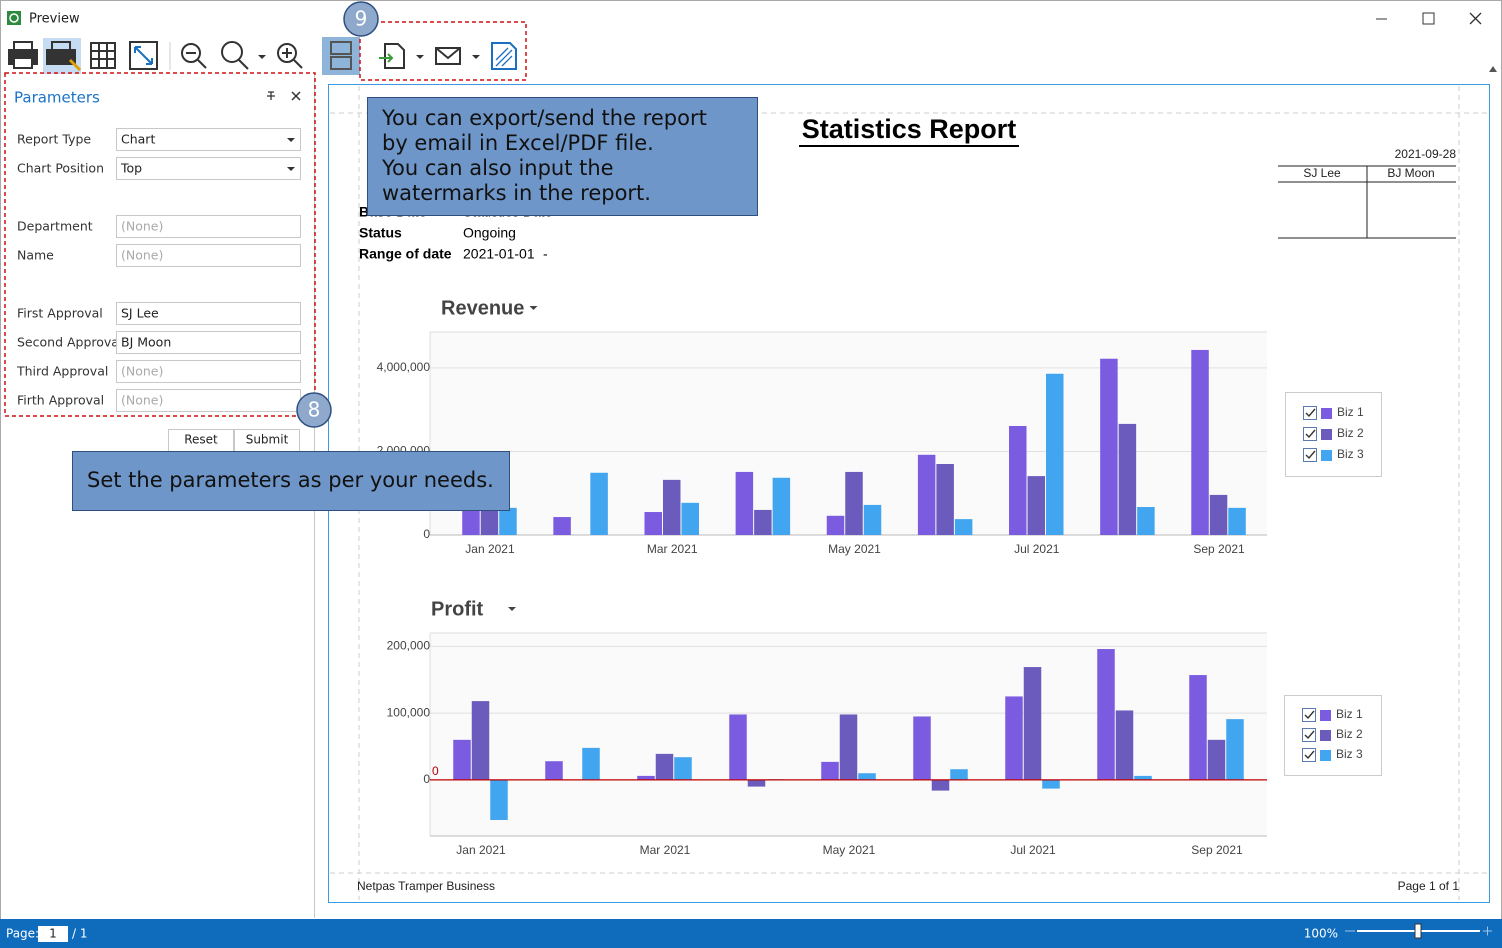  I want to click on panel-title: Parameters, so click(57, 98).